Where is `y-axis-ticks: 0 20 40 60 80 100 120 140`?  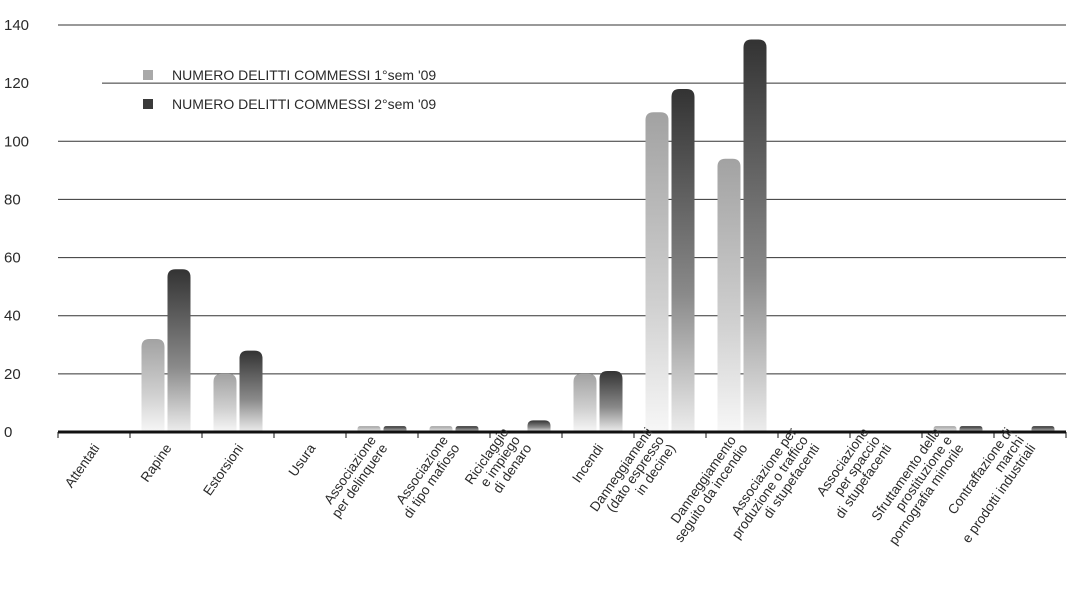 y-axis-ticks: 0 20 40 60 80 100 120 140 is located at coordinates (16, 229).